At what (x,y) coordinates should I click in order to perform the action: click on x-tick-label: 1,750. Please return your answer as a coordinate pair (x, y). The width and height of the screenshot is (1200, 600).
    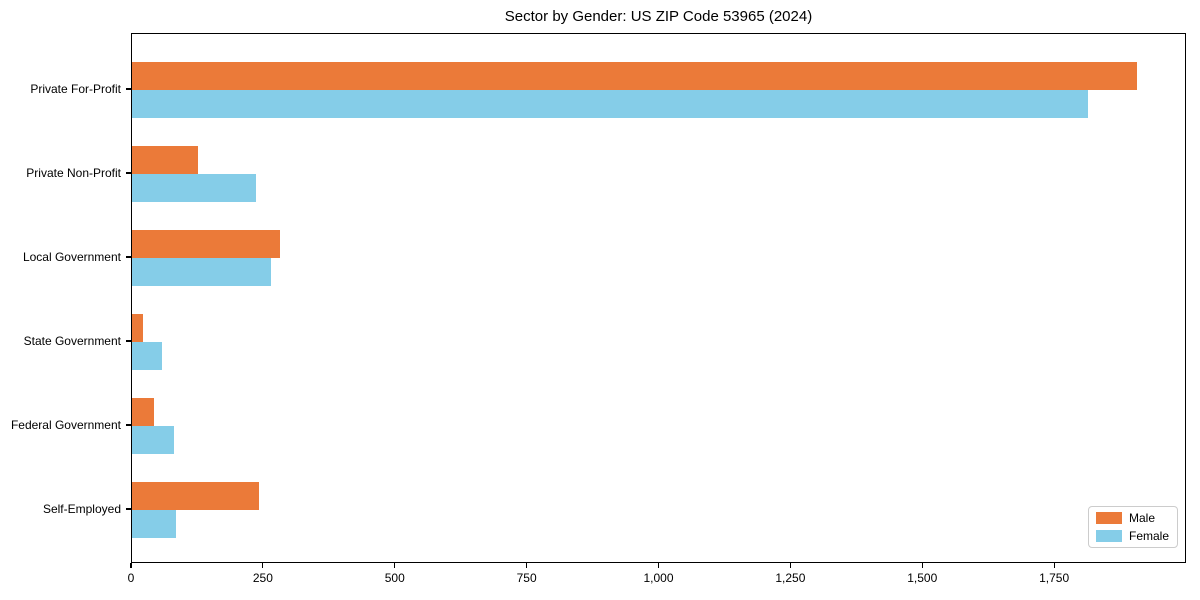
    Looking at the image, I should click on (1054, 578).